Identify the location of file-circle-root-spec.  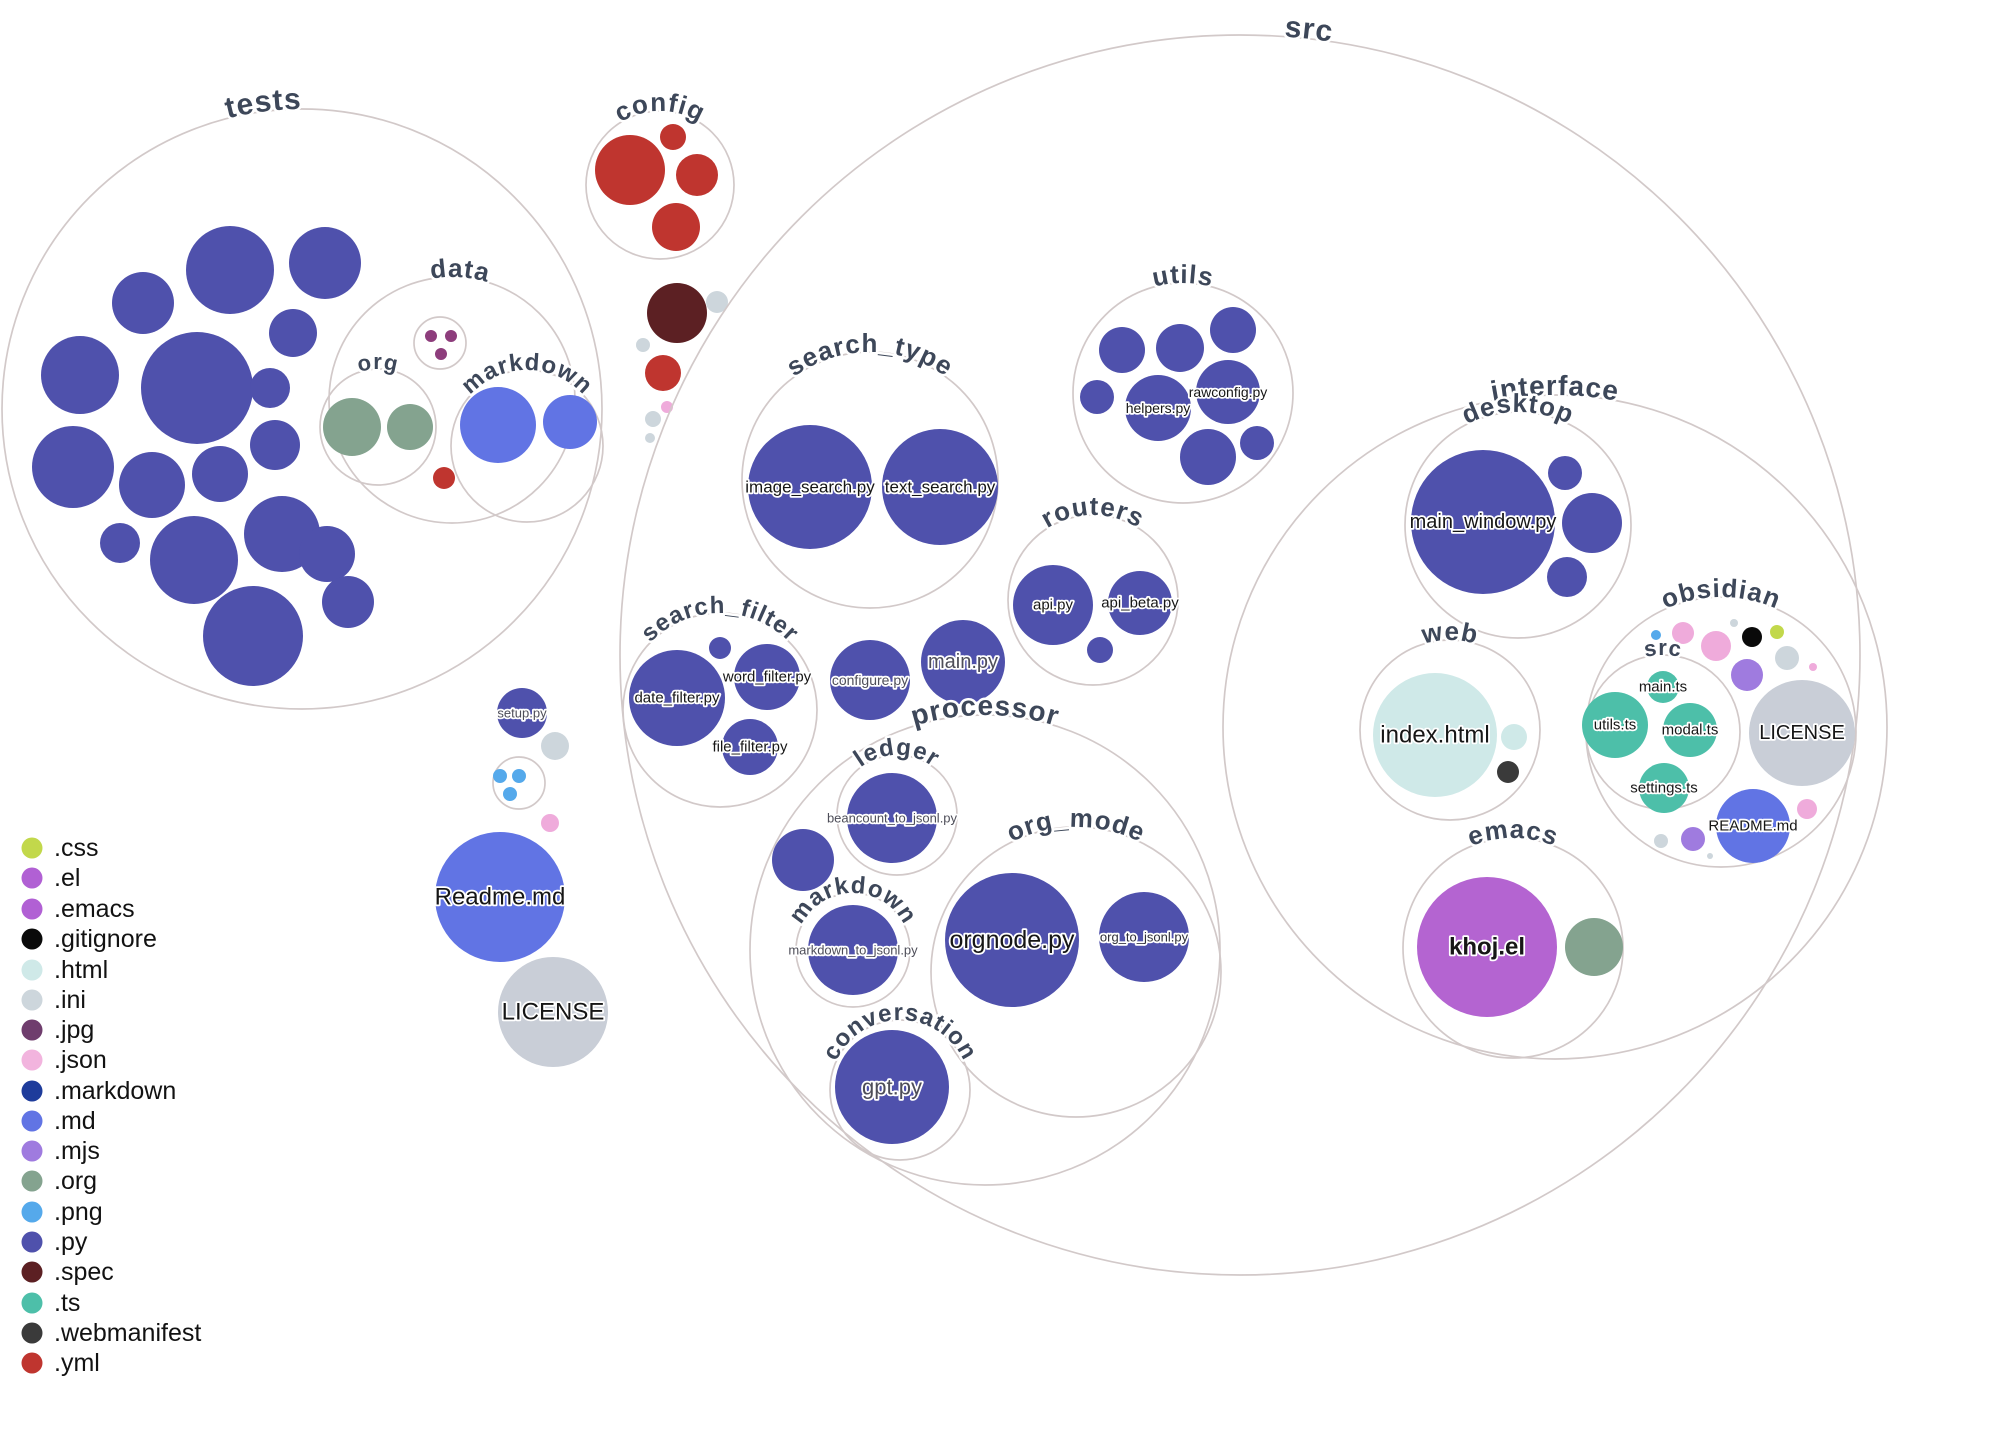
(677, 313).